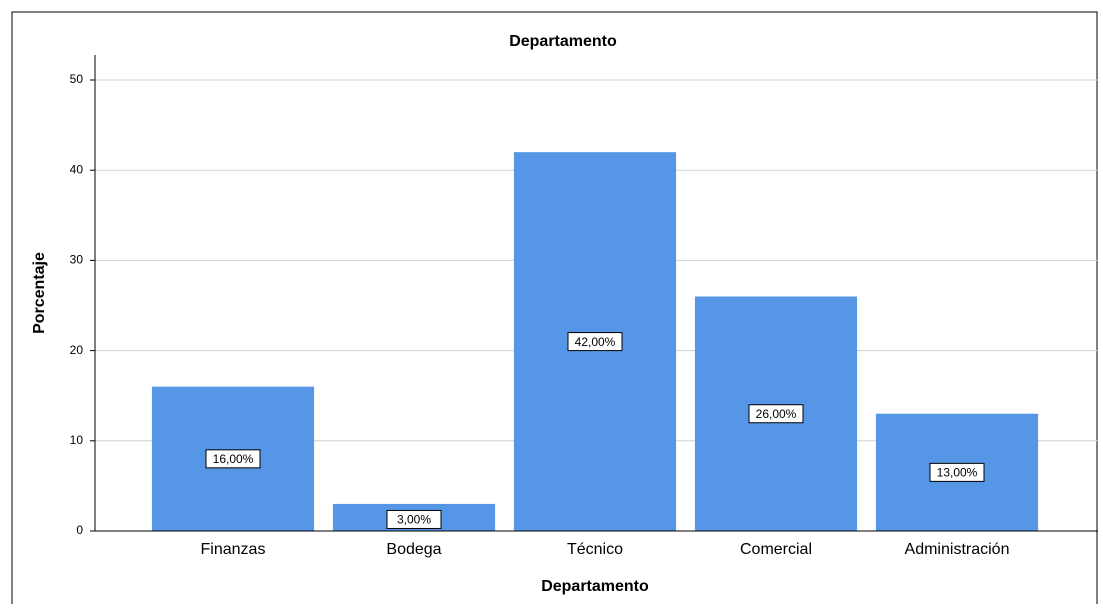 The width and height of the screenshot is (1103, 609). What do you see at coordinates (233, 549) in the screenshot?
I see `x-tick-label: Finanzas` at bounding box center [233, 549].